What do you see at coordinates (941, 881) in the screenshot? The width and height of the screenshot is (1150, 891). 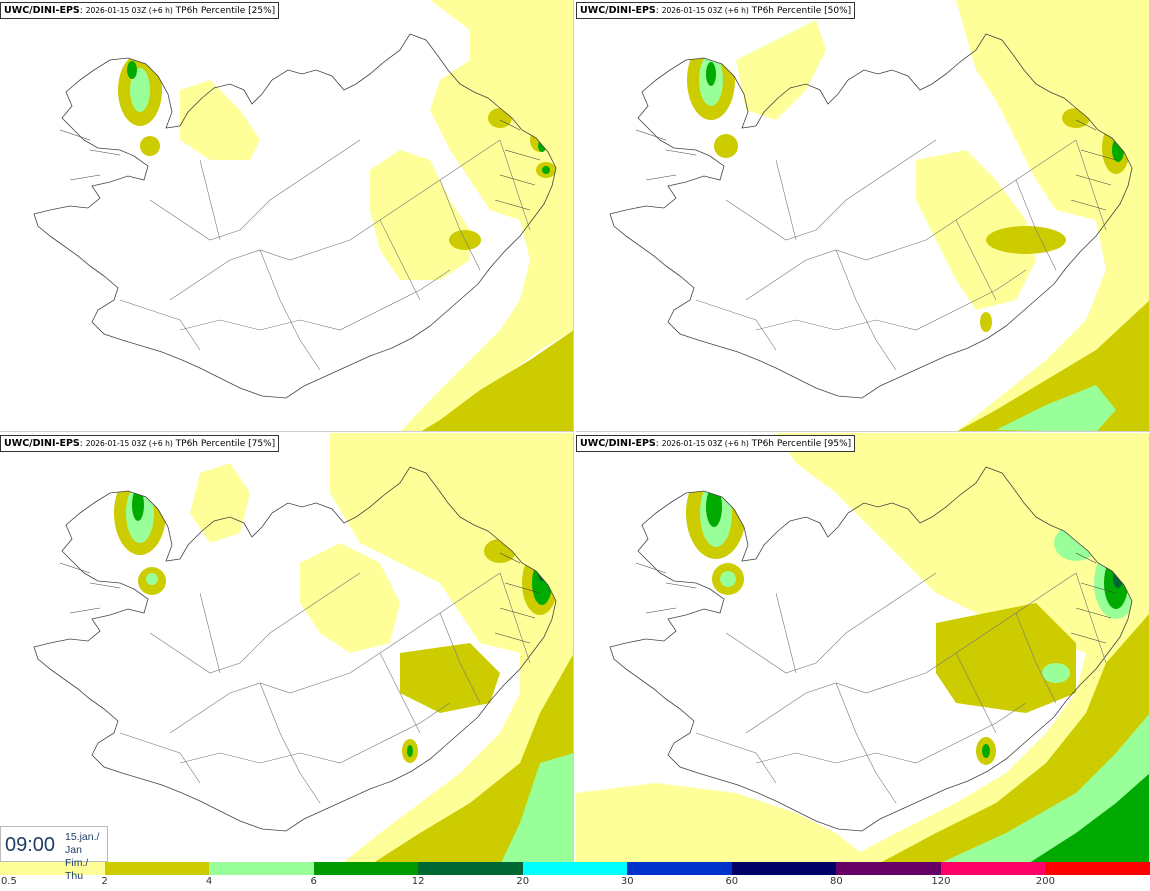 I see `colorbar-tick-label: 120` at bounding box center [941, 881].